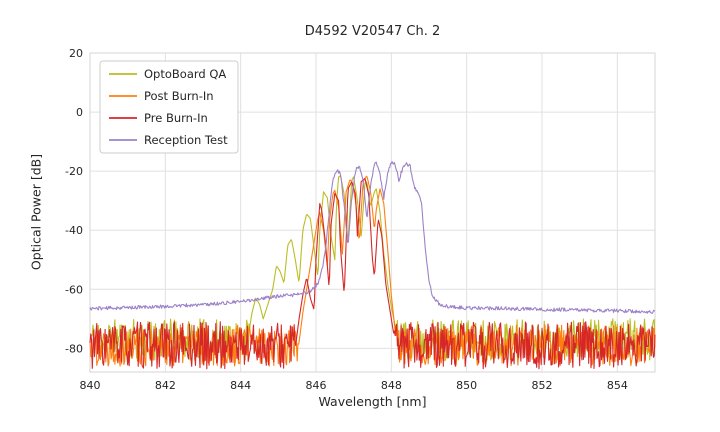  What do you see at coordinates (186, 140) in the screenshot?
I see `legend-label: Reception Test` at bounding box center [186, 140].